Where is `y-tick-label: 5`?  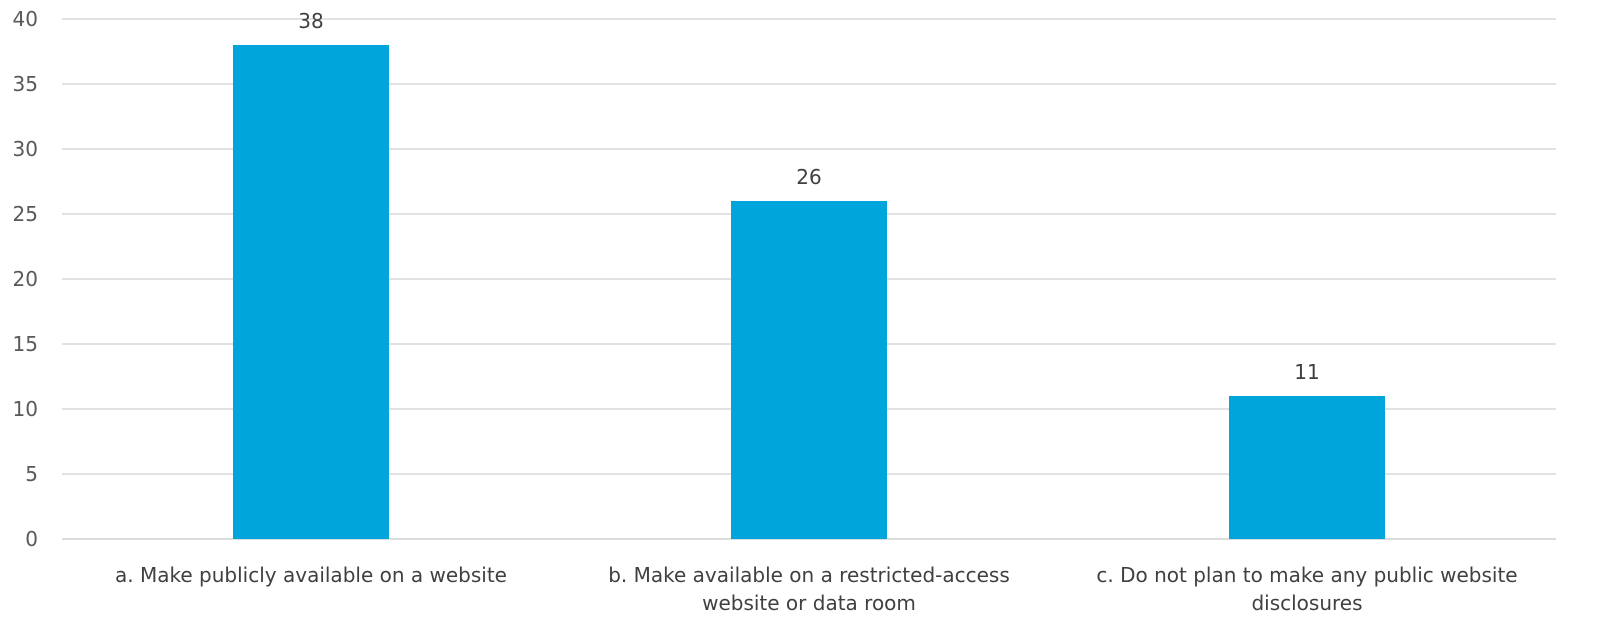
y-tick-label: 5 is located at coordinates (31, 474).